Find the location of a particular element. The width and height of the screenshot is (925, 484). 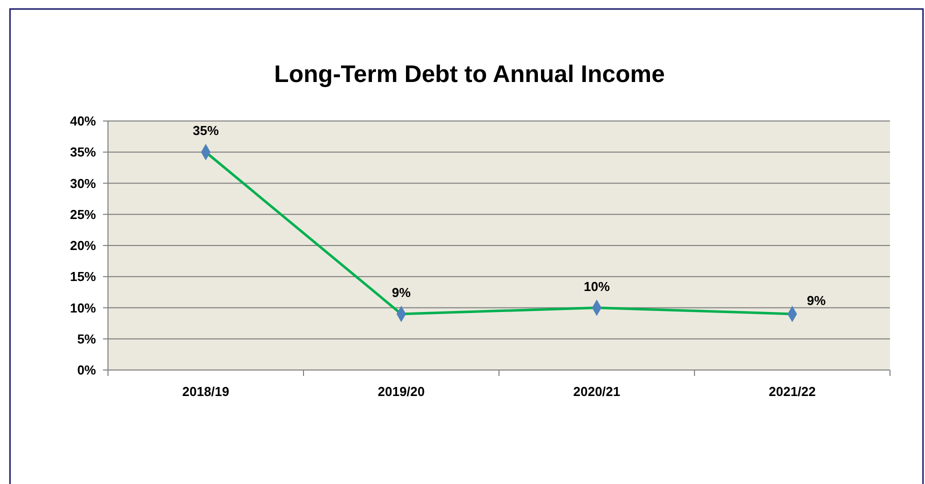

y-tick-label: 25% is located at coordinates (83, 214).